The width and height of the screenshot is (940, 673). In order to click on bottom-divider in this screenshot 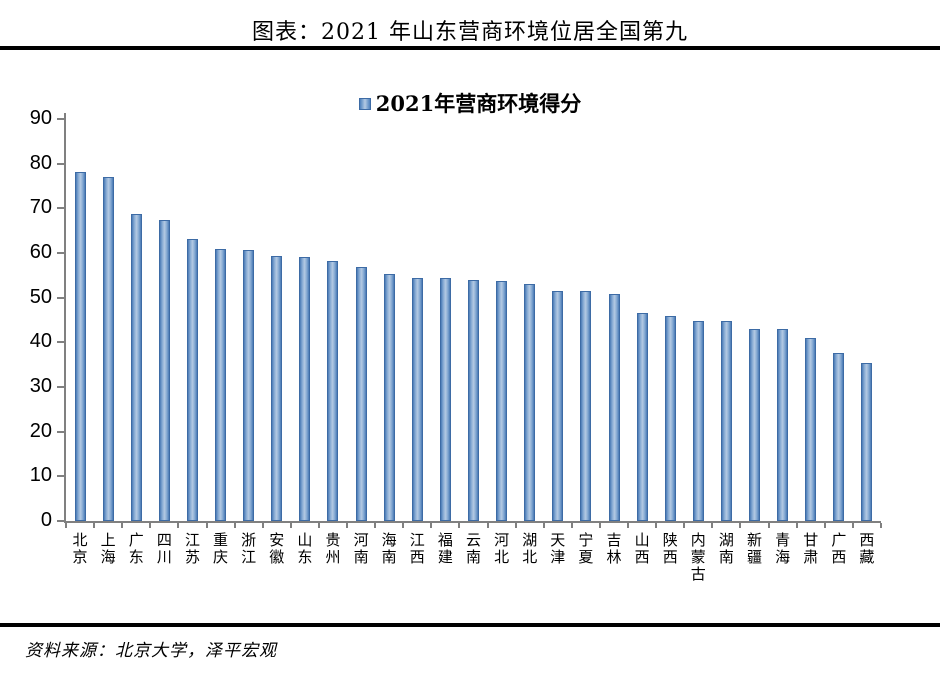, I will do `click(470, 625)`.